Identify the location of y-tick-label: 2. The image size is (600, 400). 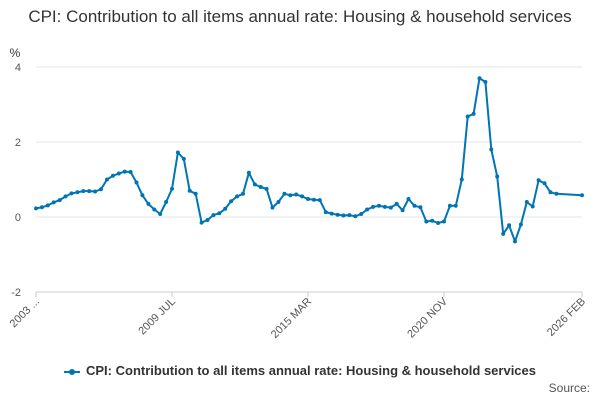
(18, 143).